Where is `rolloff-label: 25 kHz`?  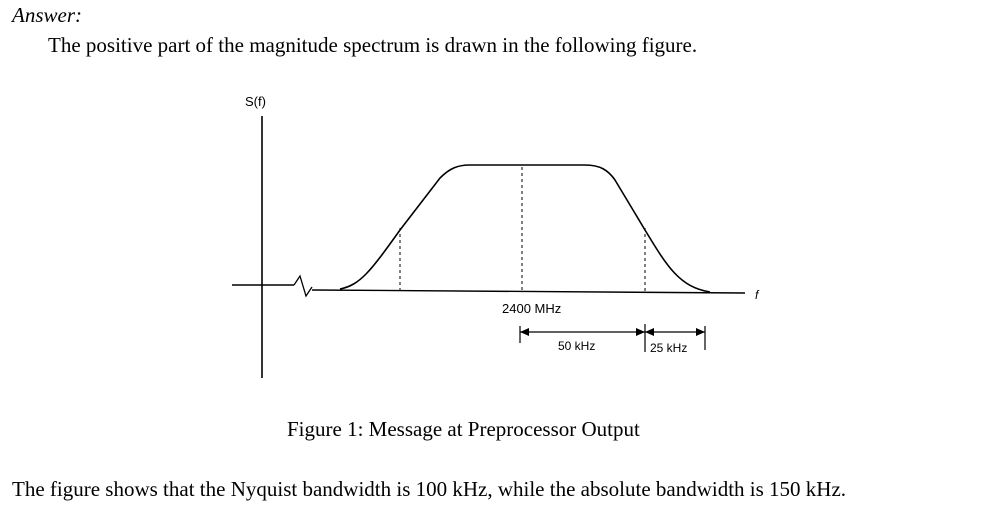 rolloff-label: 25 kHz is located at coordinates (668, 348).